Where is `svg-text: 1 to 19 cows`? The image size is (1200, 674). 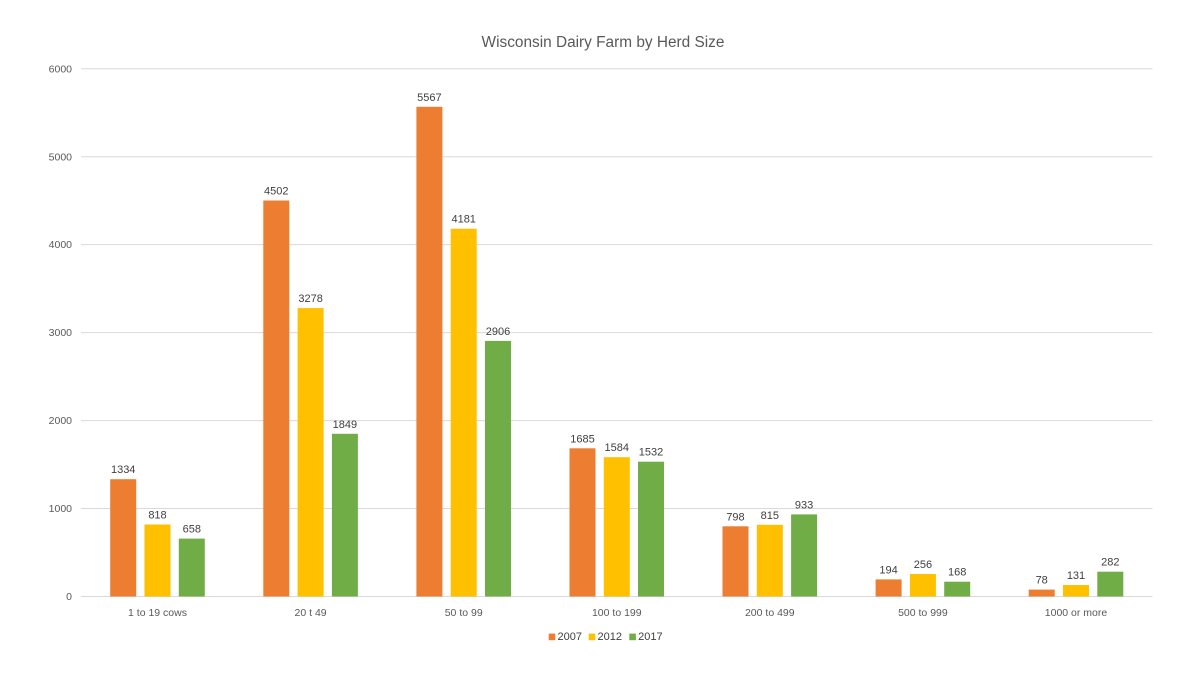 svg-text: 1 to 19 cows is located at coordinates (157, 613).